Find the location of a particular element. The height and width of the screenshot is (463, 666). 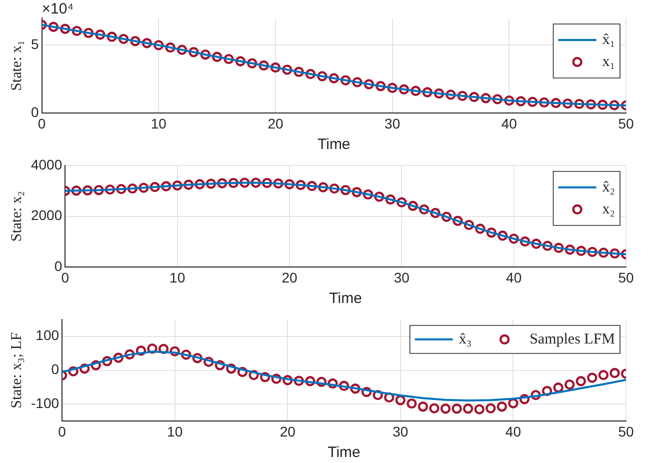

y-tick-label: -100 is located at coordinates (45, 403).